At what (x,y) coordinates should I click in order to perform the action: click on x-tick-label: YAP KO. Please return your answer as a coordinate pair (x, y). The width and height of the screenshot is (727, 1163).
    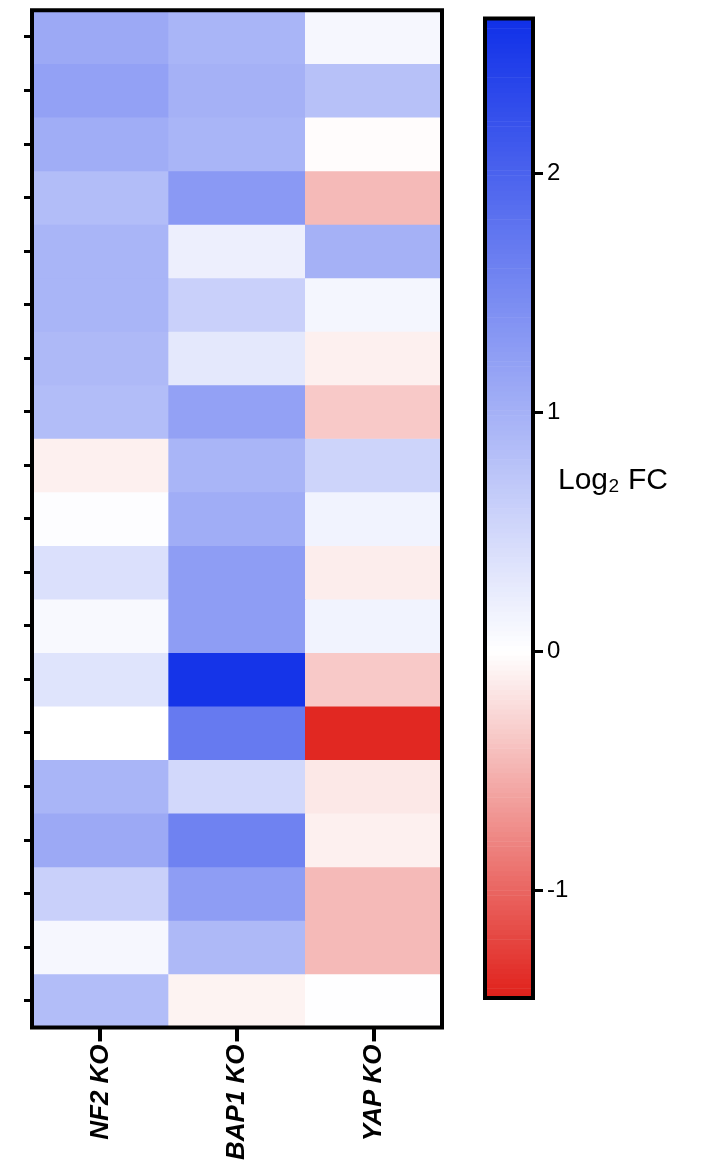
    Looking at the image, I should click on (371, 1093).